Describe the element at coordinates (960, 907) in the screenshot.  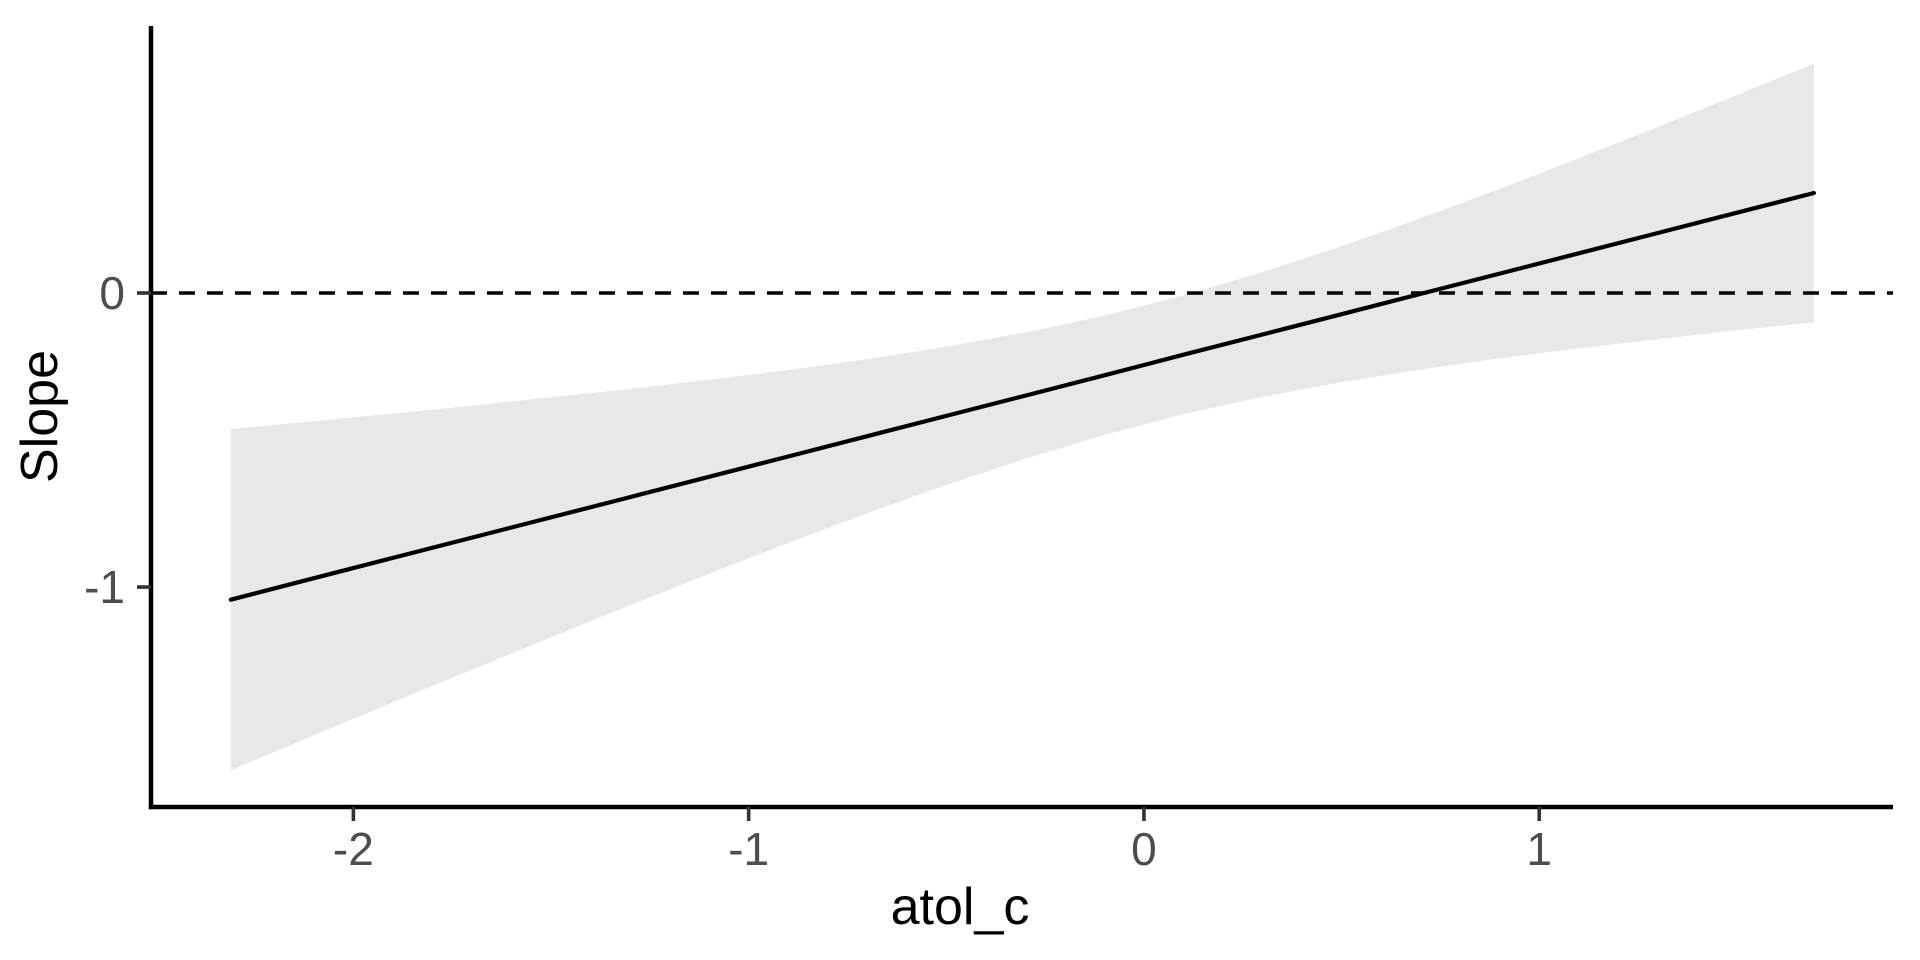
I see `x-axis-title: atol_c` at that location.